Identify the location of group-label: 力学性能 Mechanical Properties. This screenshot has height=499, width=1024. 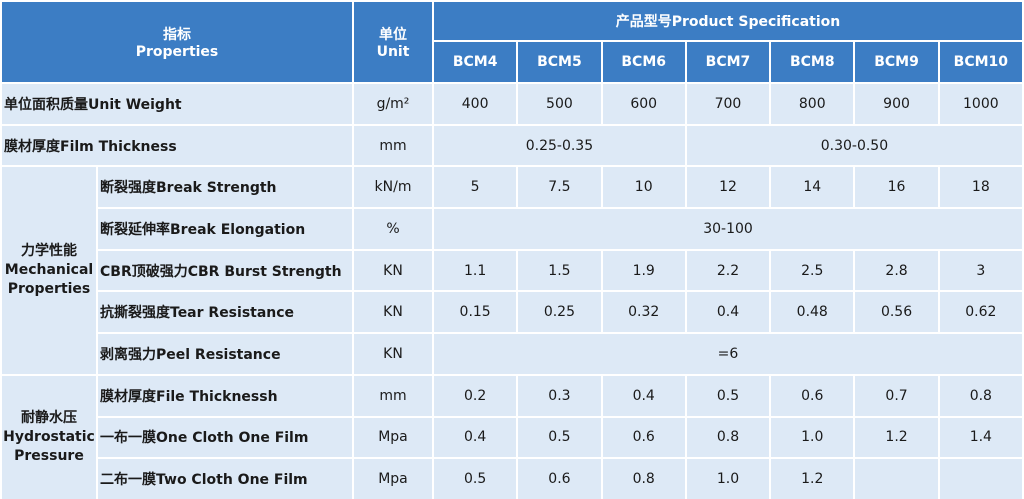
(49, 270).